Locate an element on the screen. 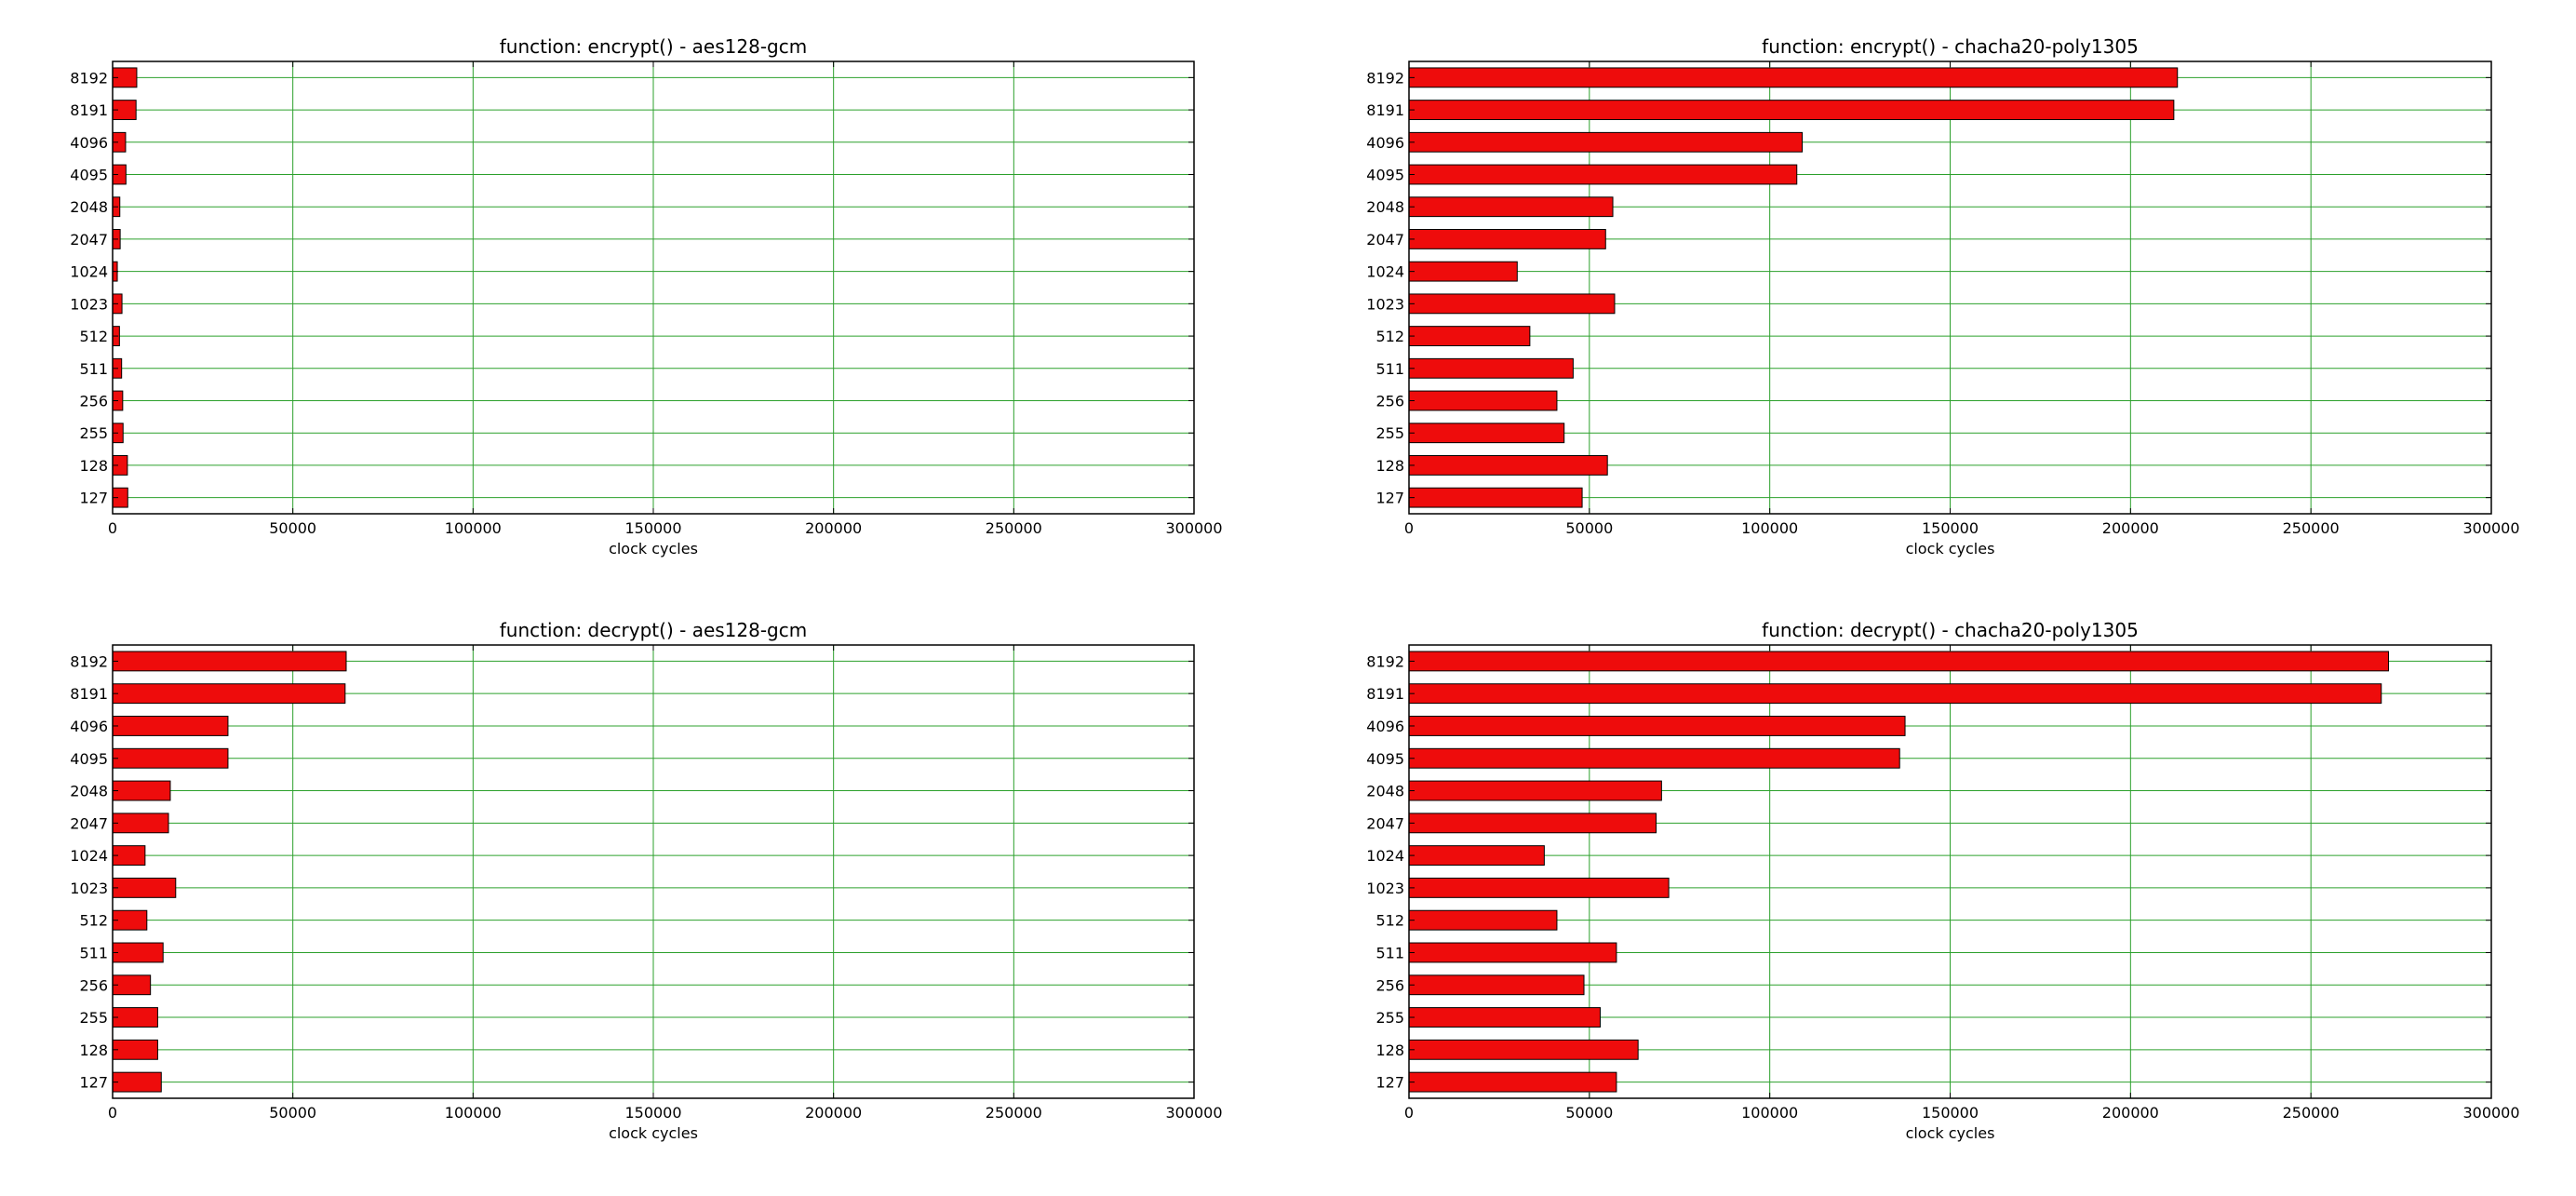 This screenshot has width=2576, height=1196. chart-title: function: encrypt() - chacha20-poly1305 is located at coordinates (1950, 46).